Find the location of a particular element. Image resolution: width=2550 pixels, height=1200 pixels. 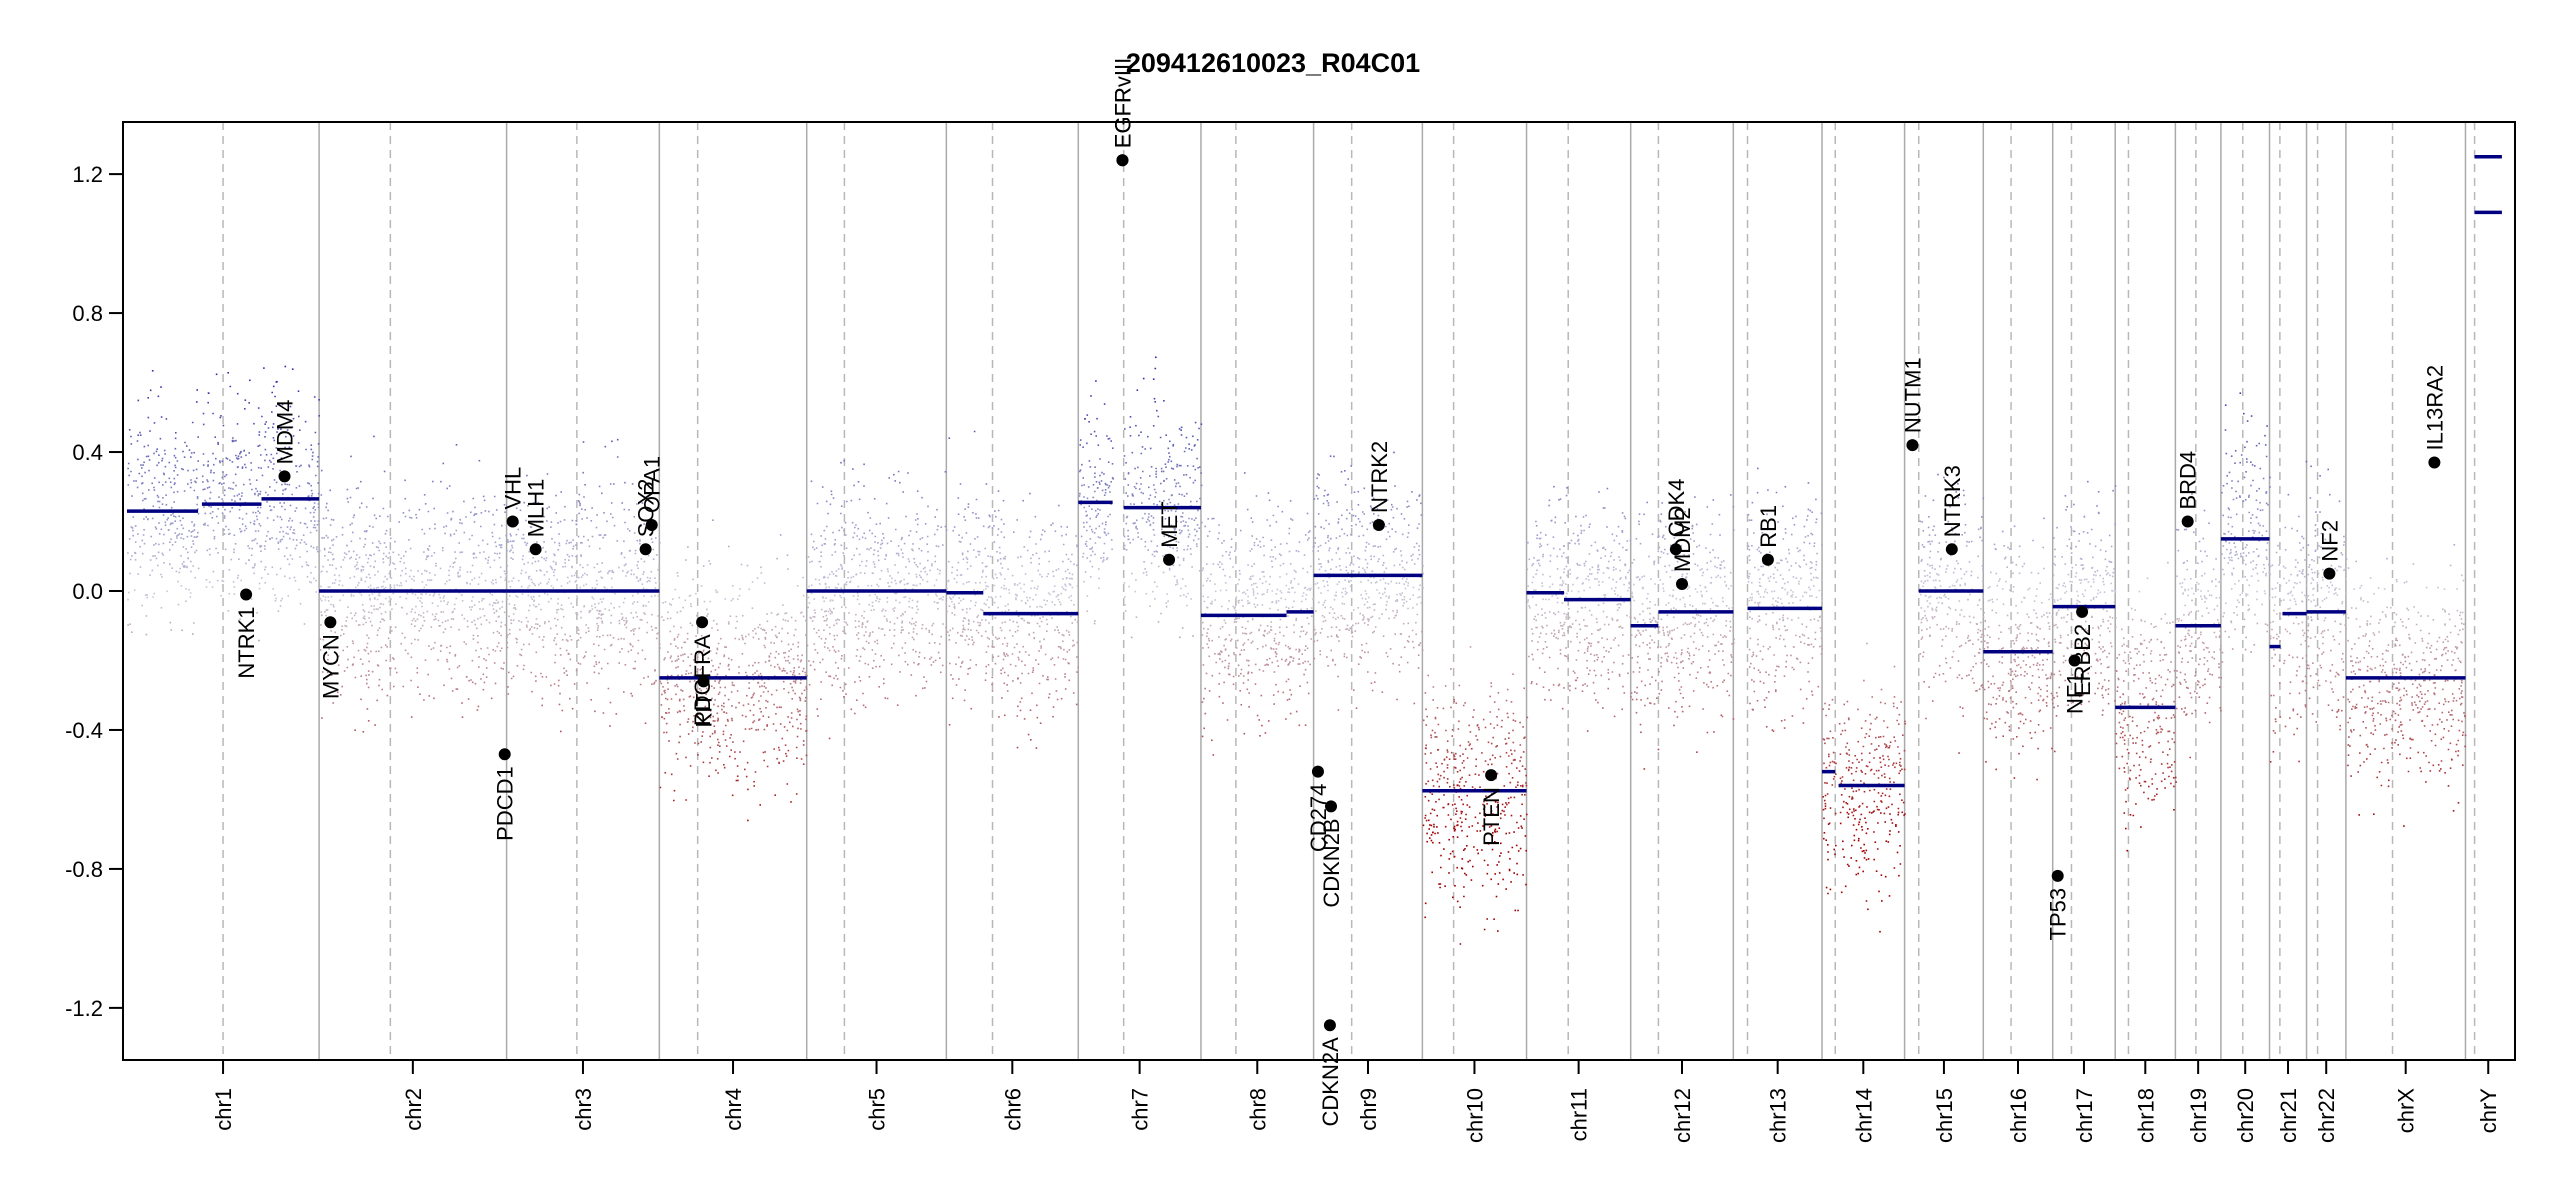

gene-label: PDCD1 is located at coordinates (505, 803).